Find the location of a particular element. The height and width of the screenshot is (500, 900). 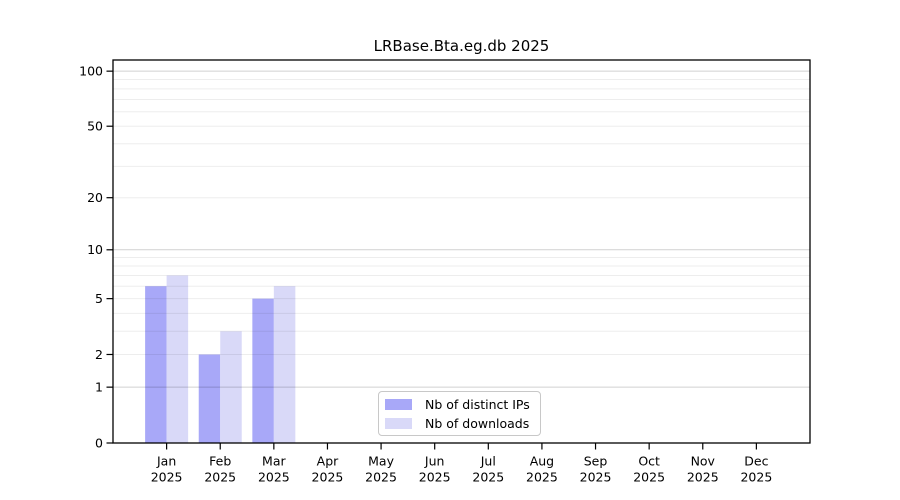

chart-title: LRBase.Bta.eg.db 2025 is located at coordinates (461, 46).